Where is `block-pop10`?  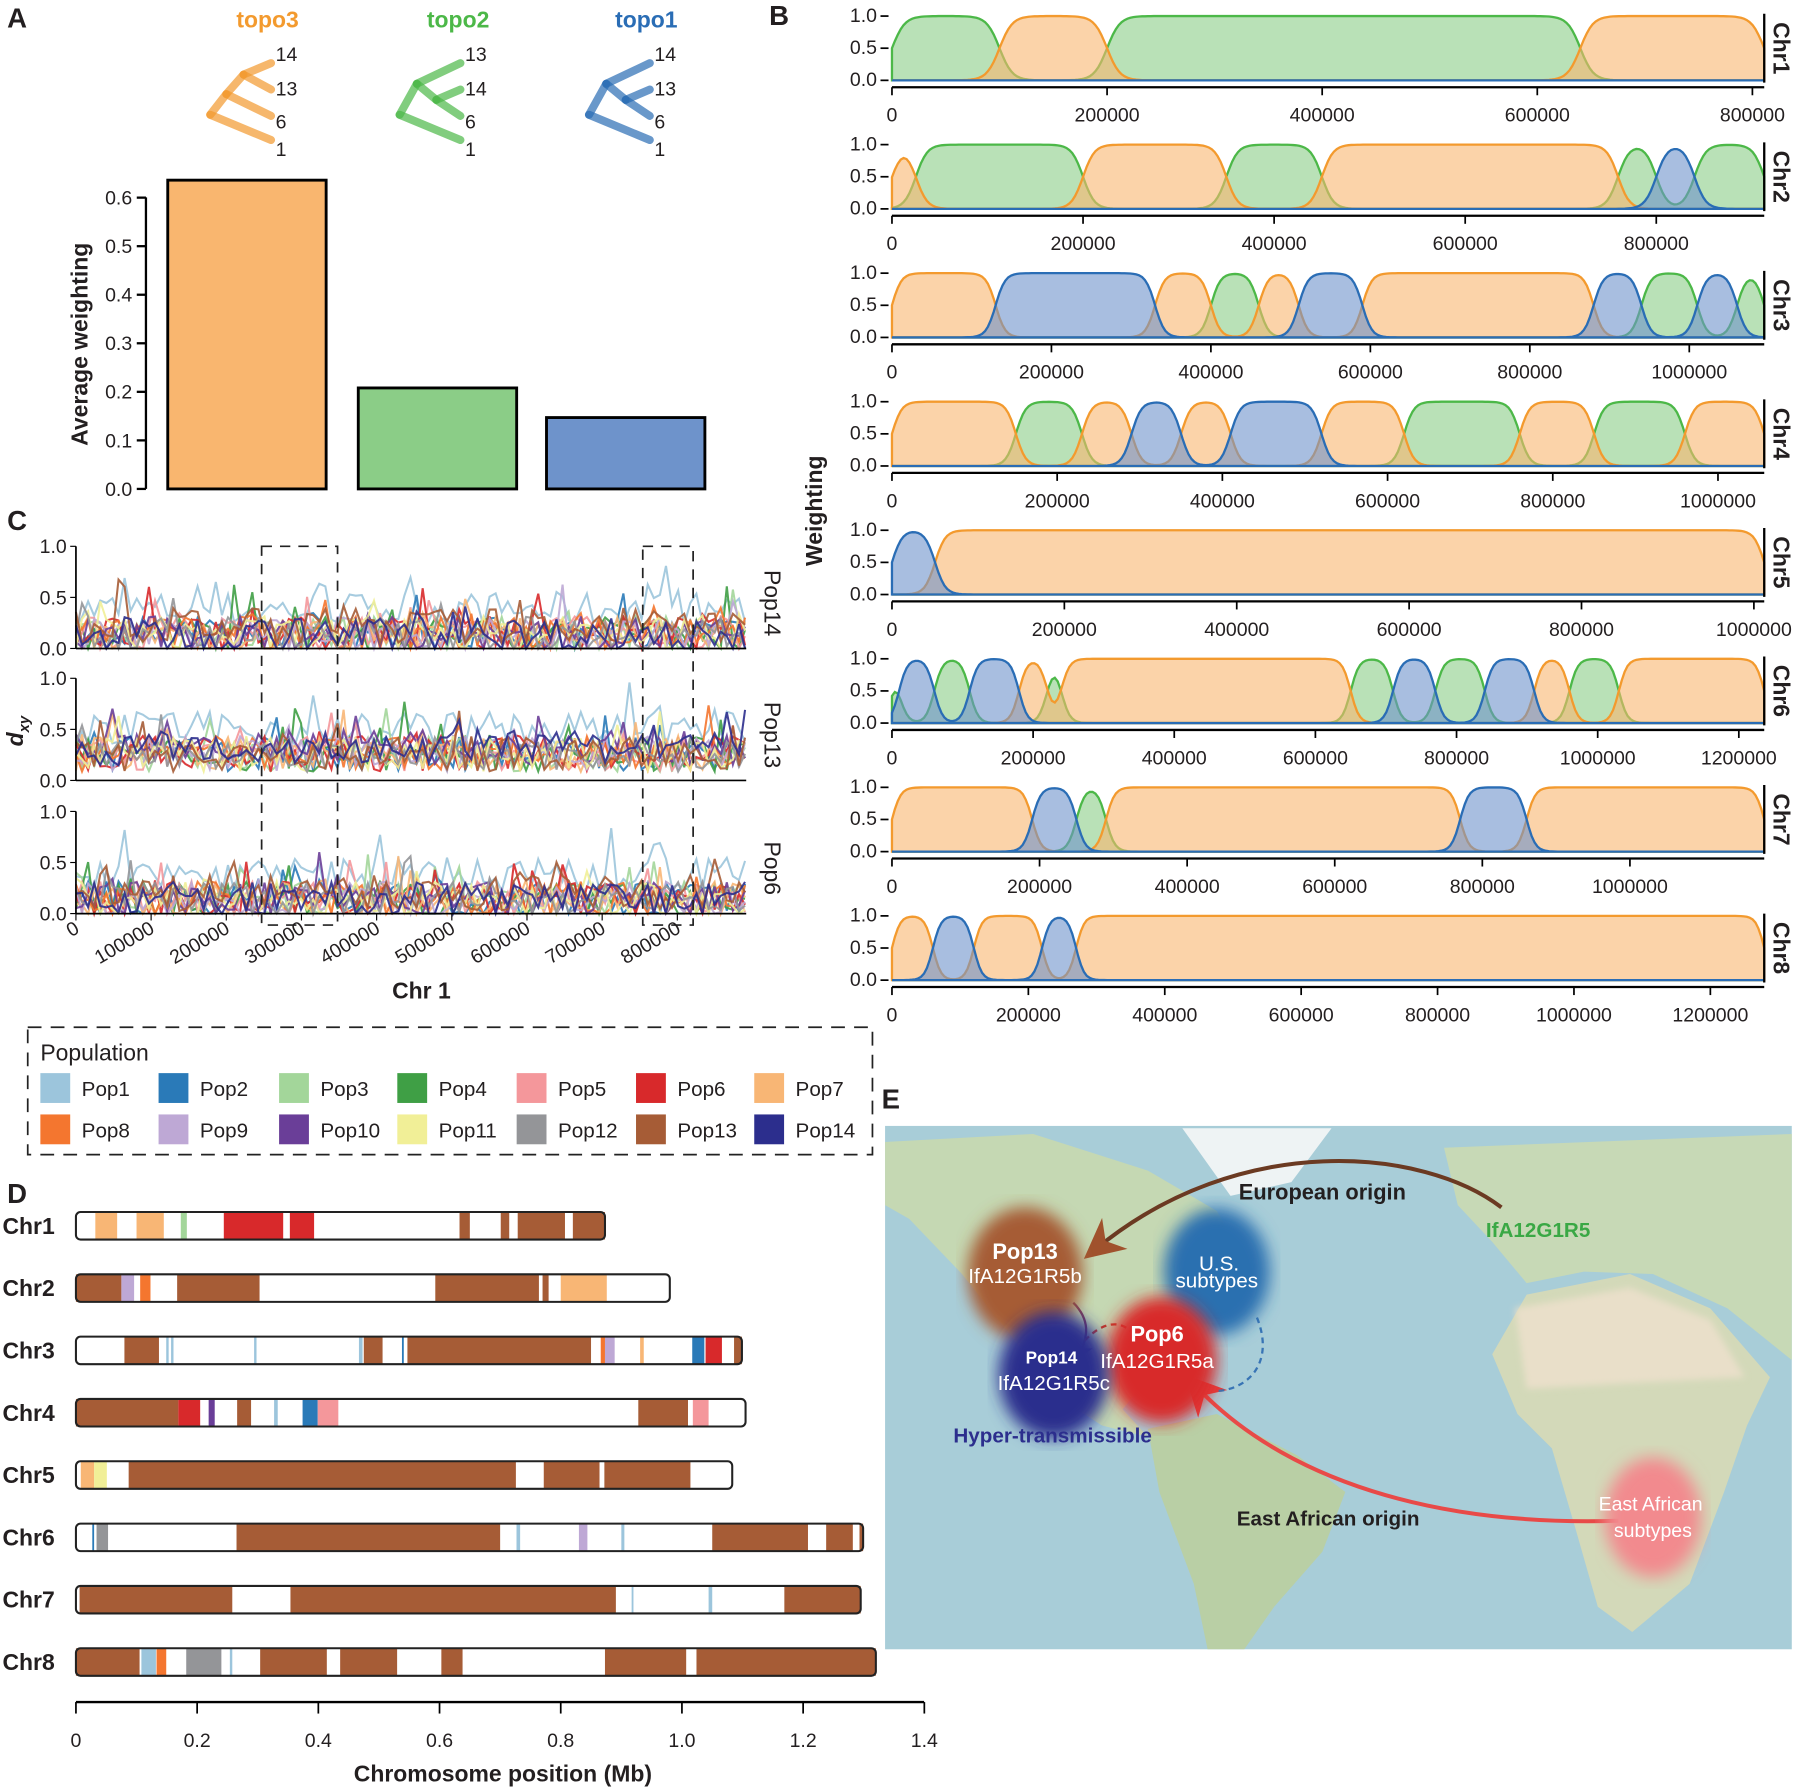
block-pop10 is located at coordinates (211, 1412).